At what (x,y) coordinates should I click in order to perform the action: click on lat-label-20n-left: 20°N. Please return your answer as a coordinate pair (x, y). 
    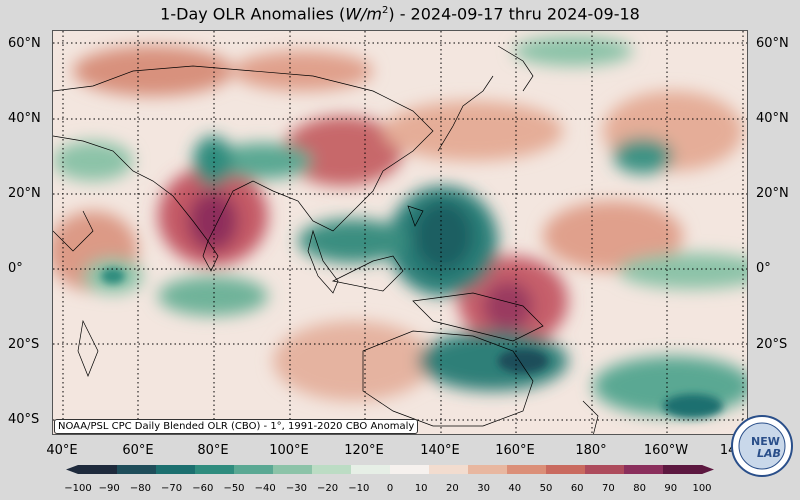
    Looking at the image, I should click on (24, 193).